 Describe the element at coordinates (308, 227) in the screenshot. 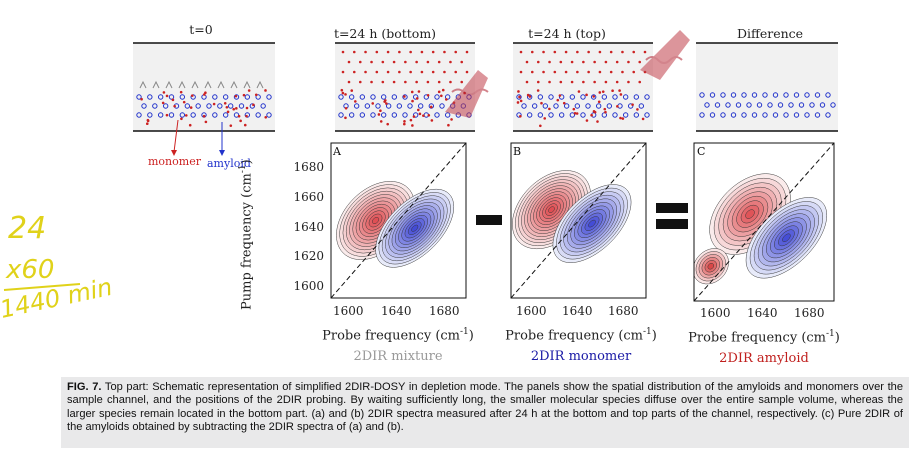

I see `ytick-1640: 1640` at that location.